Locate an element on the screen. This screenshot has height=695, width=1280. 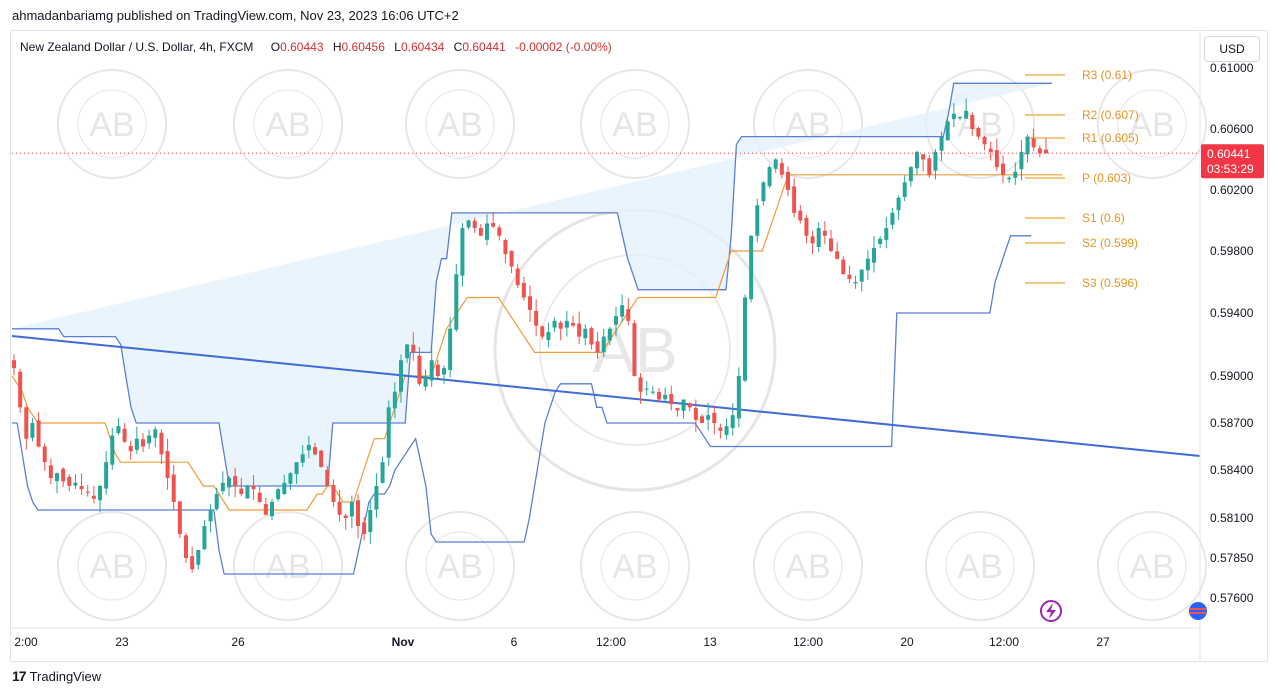
tradingview-logo: 17 TradingView is located at coordinates (56, 676).